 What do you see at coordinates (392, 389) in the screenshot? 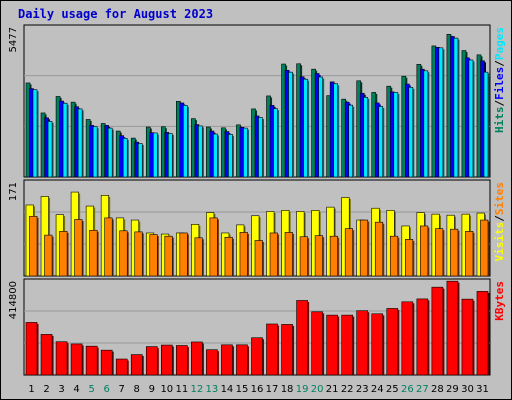
I see `x-tick-label-25: 25` at bounding box center [392, 389].